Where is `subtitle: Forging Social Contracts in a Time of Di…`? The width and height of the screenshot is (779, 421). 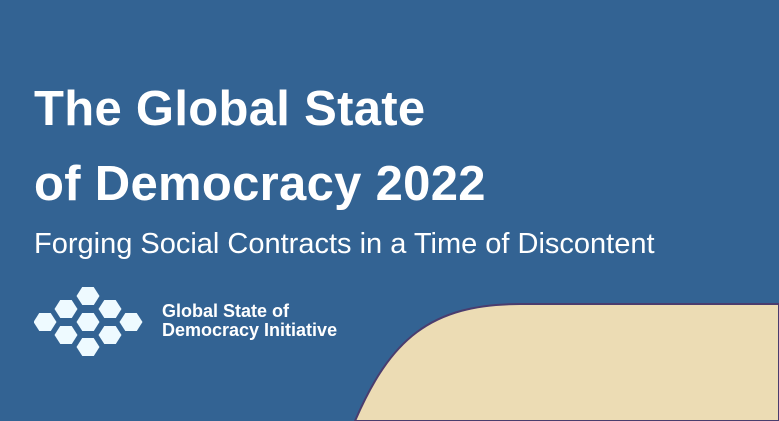
subtitle: Forging Social Contracts in a Time of Di… is located at coordinates (344, 244).